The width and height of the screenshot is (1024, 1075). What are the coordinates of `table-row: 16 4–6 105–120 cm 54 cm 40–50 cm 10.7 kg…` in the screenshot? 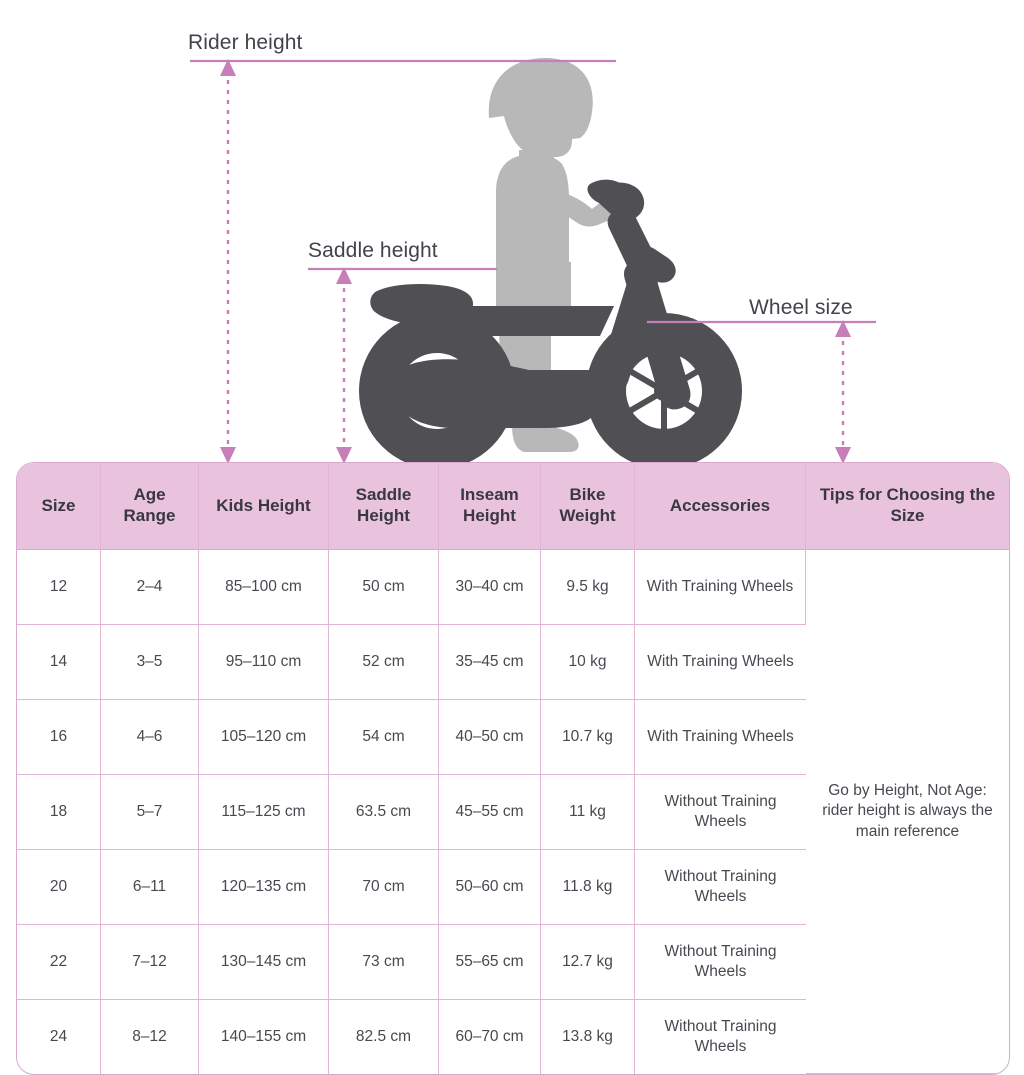 It's located at (513, 737).